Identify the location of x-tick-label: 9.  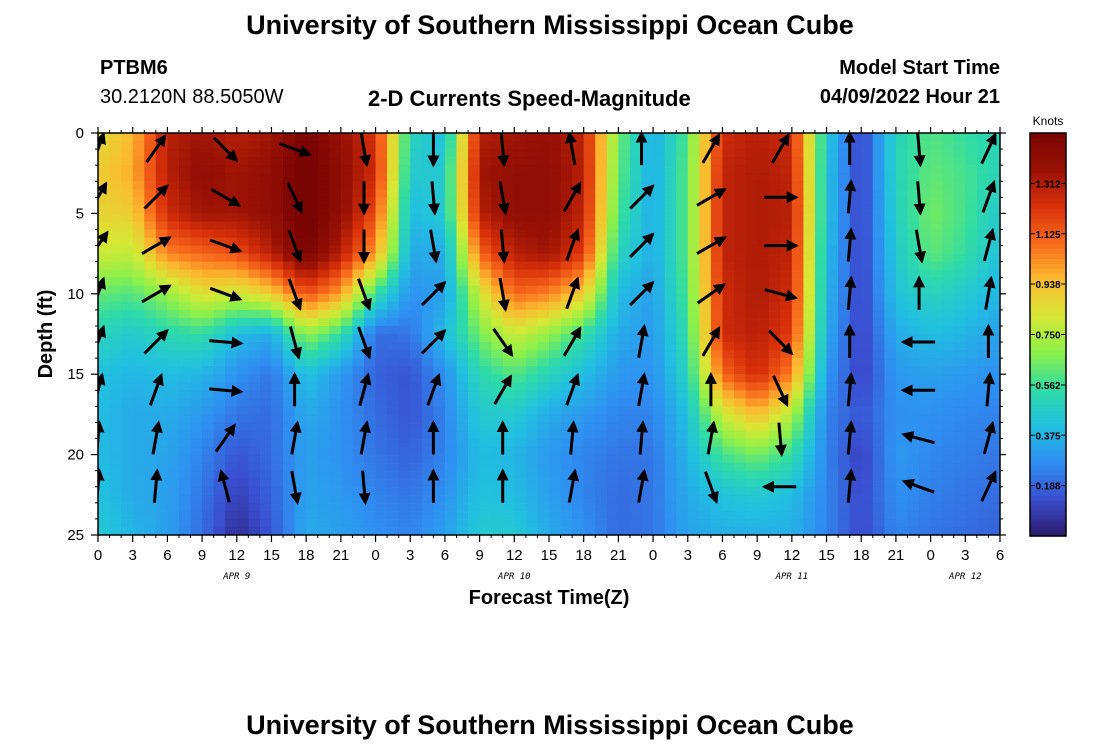
(202, 555).